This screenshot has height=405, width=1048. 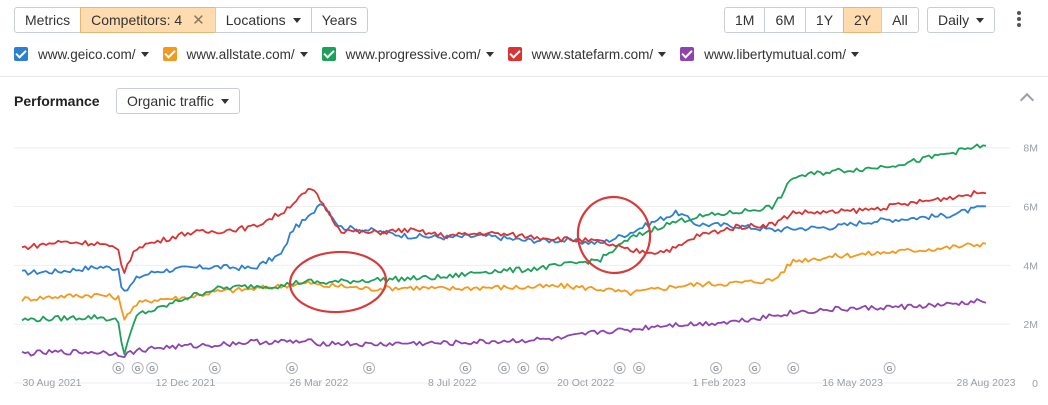 I want to click on range-1y-button: 1Y, so click(x=824, y=20).